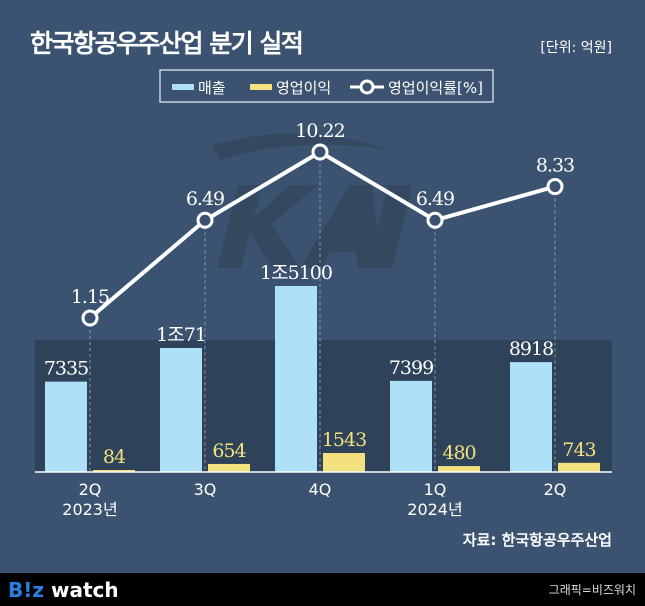 The image size is (645, 606). Describe the element at coordinates (90, 297) in the screenshot. I see `margin-label: 1.15` at that location.